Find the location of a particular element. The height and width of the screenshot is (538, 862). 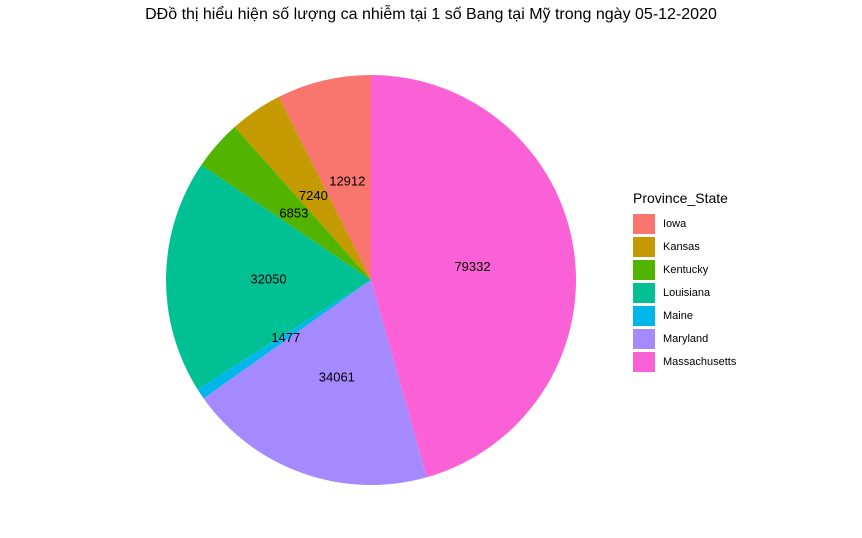

legend-label-kansas: Kansas is located at coordinates (681, 246).